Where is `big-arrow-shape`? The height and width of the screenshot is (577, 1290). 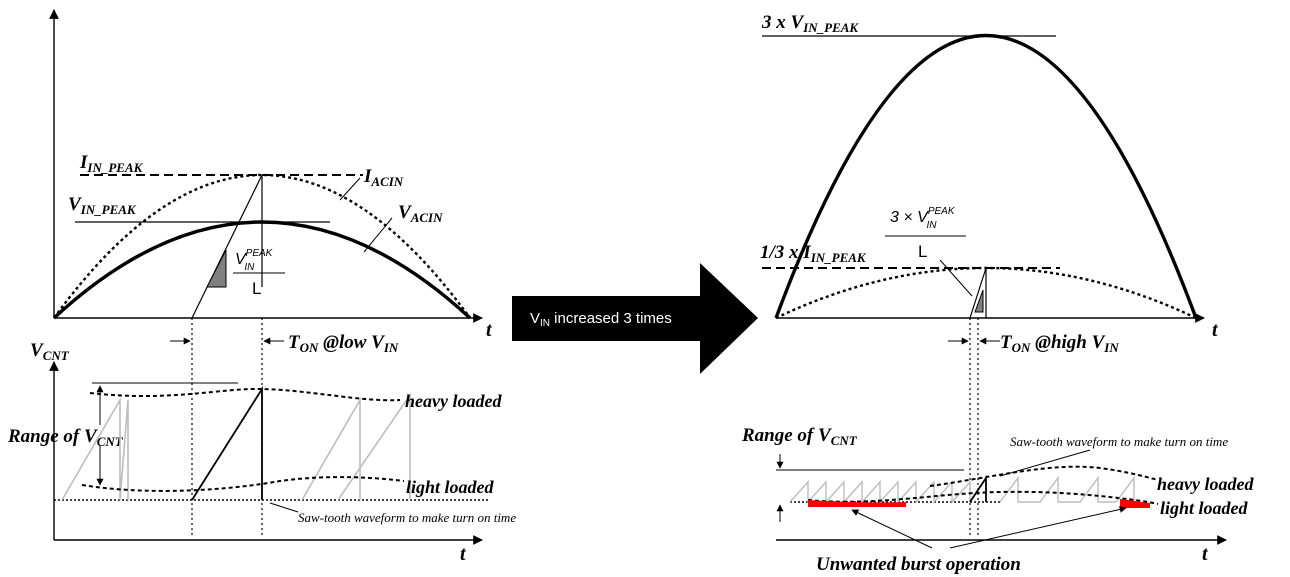 big-arrow-shape is located at coordinates (635, 318).